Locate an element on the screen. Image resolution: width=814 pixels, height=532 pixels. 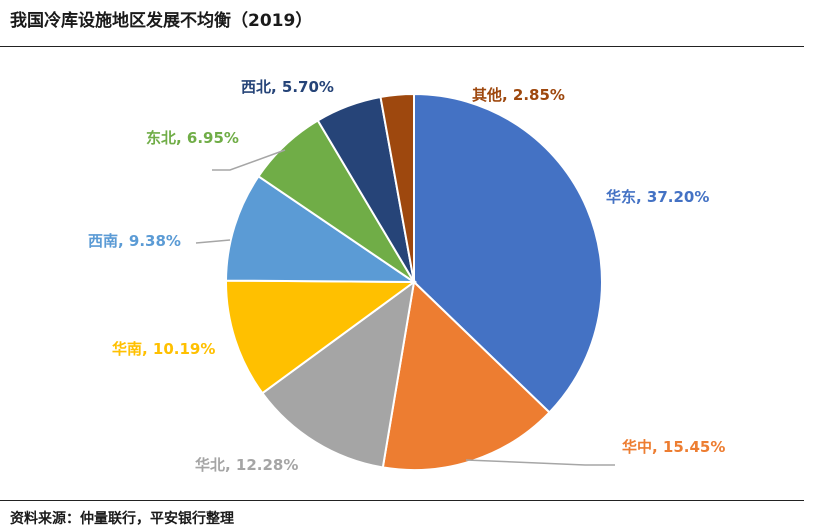
slice-label-7: 西北, 5.70% is located at coordinates (287, 87).